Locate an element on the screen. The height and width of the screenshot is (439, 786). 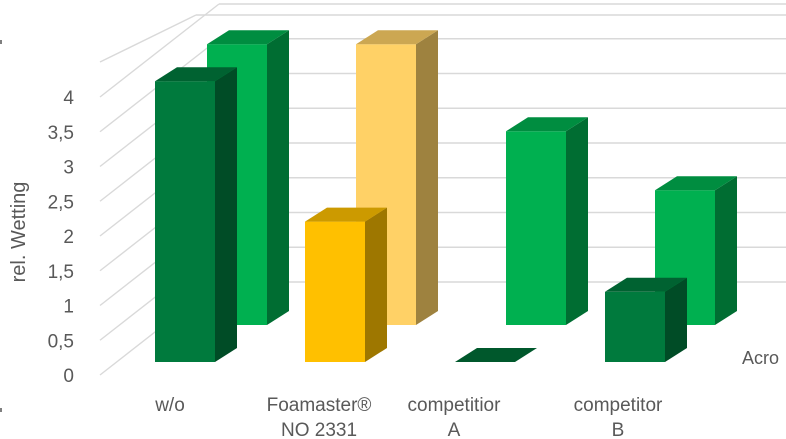
series-label: Acro is located at coordinates (760, 358).